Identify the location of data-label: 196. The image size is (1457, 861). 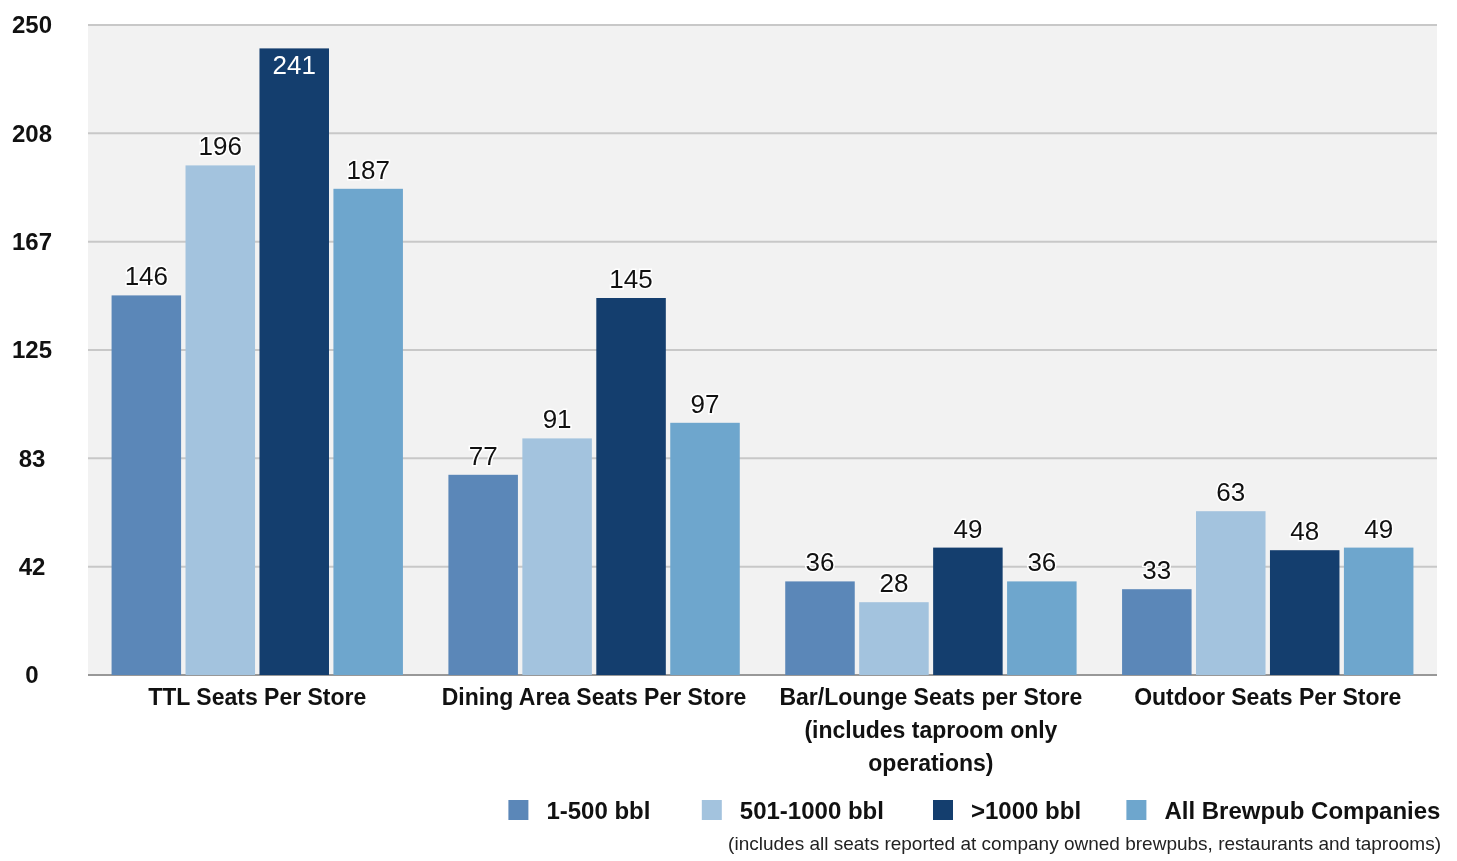
(220, 146).